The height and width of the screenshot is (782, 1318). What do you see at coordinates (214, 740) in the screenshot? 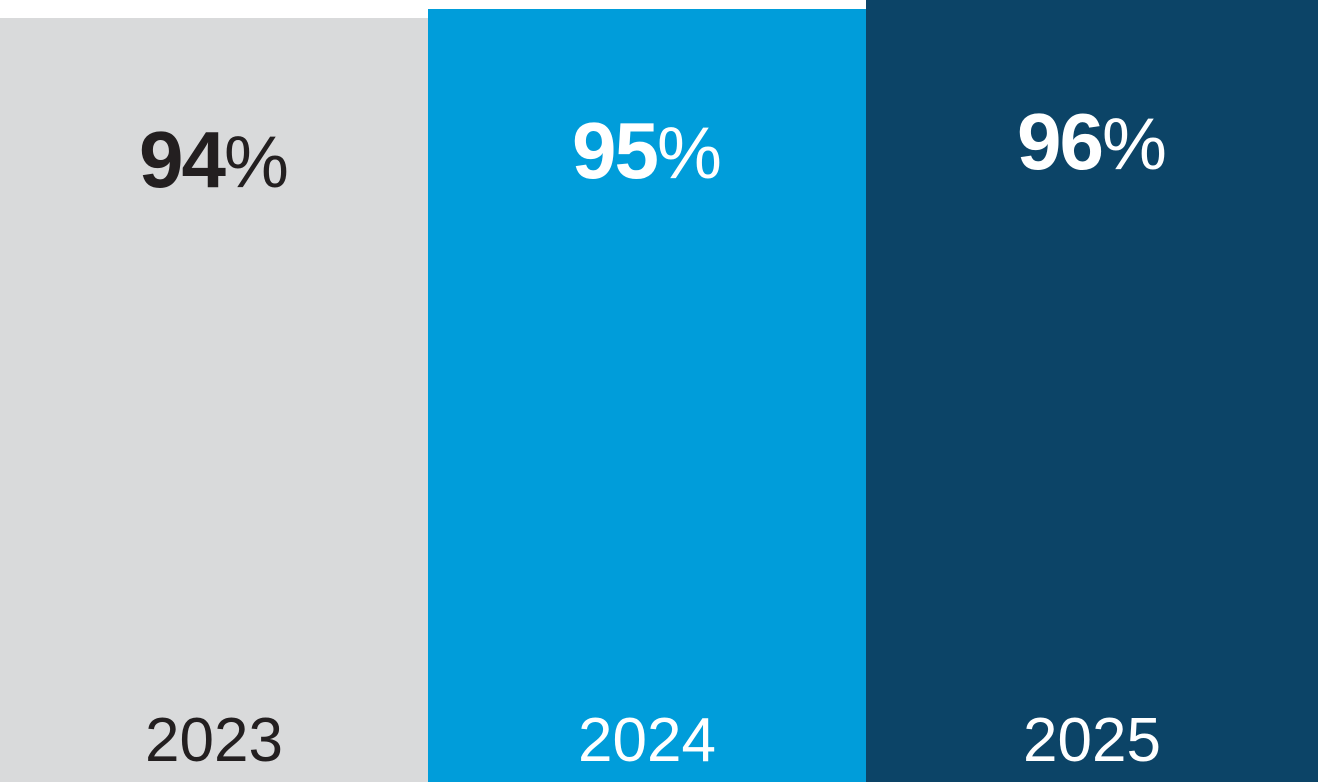
I see `year-label-2023: 2023` at bounding box center [214, 740].